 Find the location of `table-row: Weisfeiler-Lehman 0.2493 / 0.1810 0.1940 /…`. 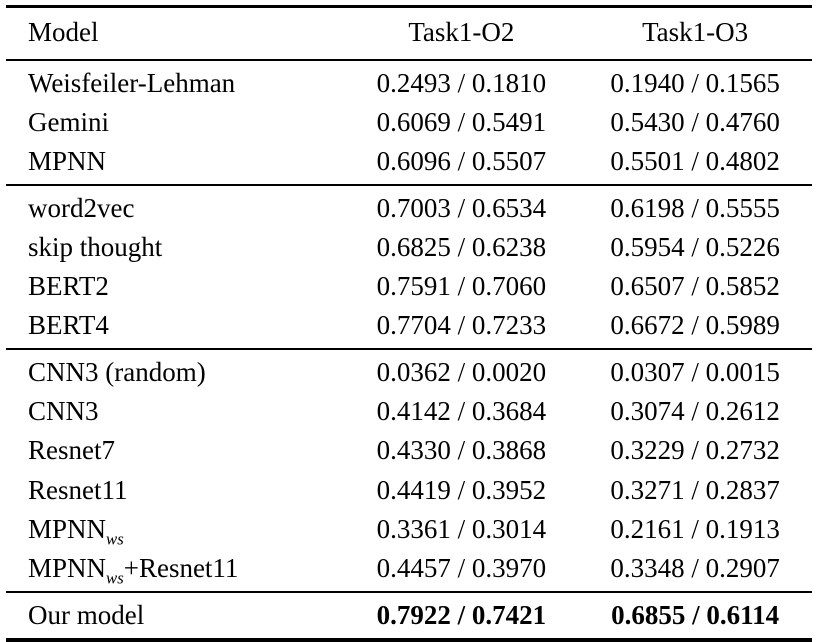

table-row: Weisfeiler-Lehman 0.2493 / 0.1810 0.1940 /… is located at coordinates (409, 81).